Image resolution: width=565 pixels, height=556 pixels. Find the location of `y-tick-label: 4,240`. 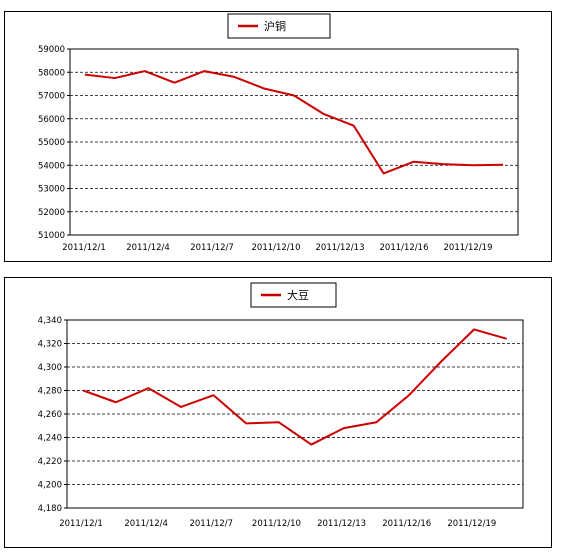

y-tick-label: 4,240 is located at coordinates (50, 439).